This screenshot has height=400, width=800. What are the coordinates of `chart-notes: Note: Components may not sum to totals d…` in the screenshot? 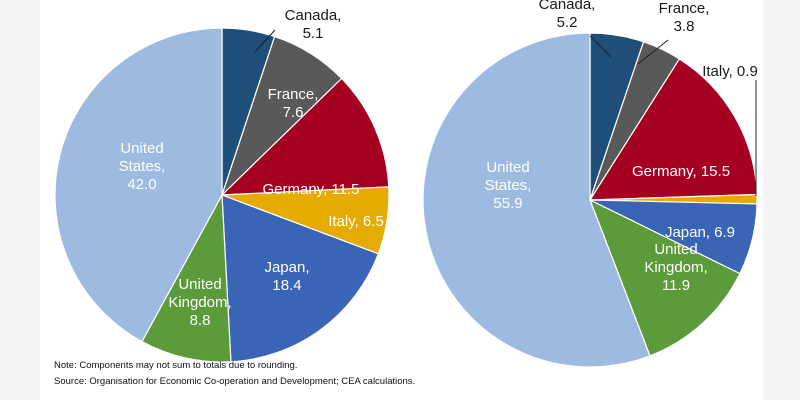 It's located at (234, 374).